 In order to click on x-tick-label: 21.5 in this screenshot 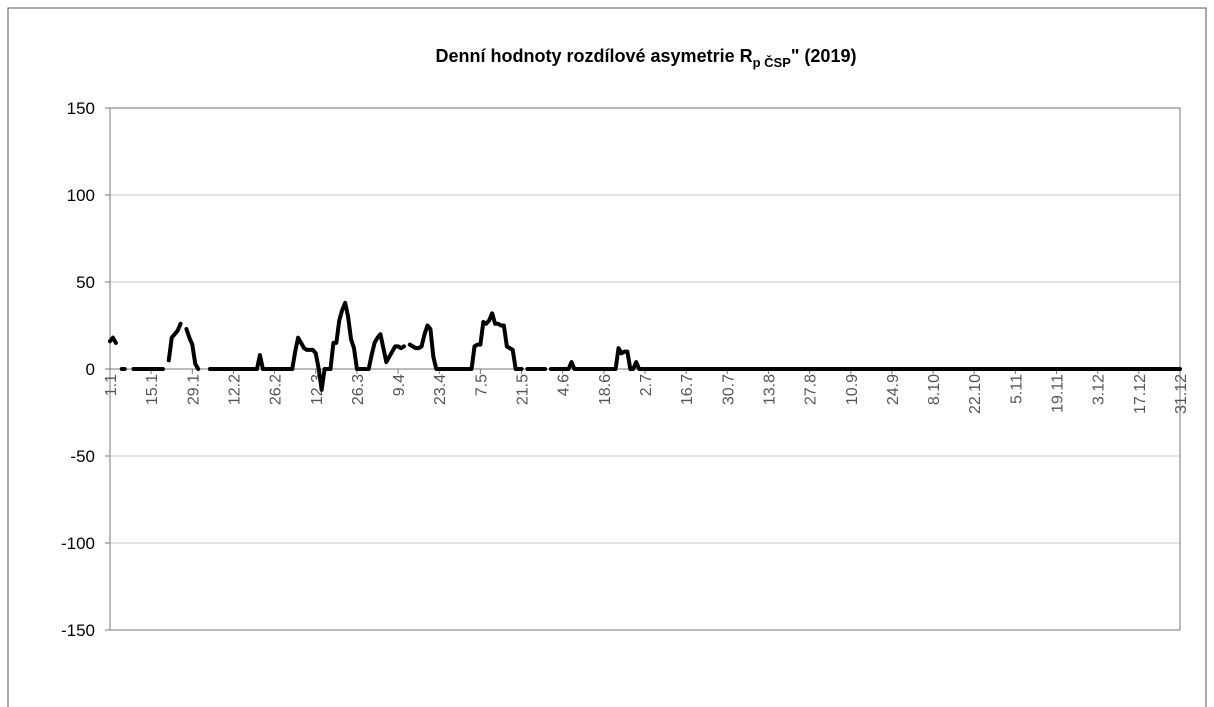, I will do `click(523, 389)`.